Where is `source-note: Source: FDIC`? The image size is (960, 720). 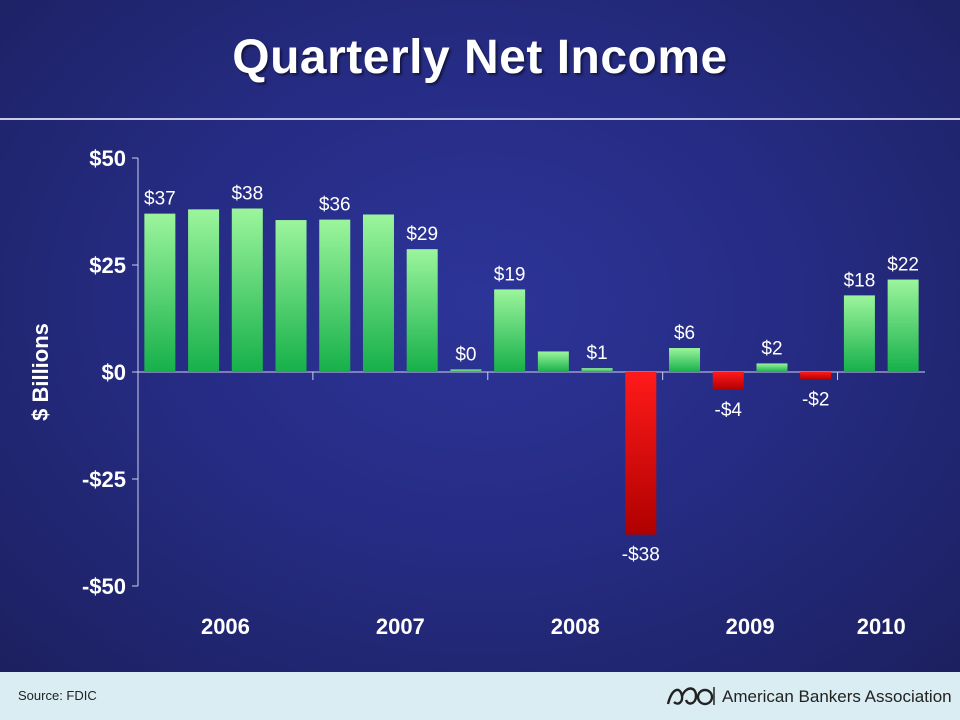
source-note: Source: FDIC is located at coordinates (57, 695).